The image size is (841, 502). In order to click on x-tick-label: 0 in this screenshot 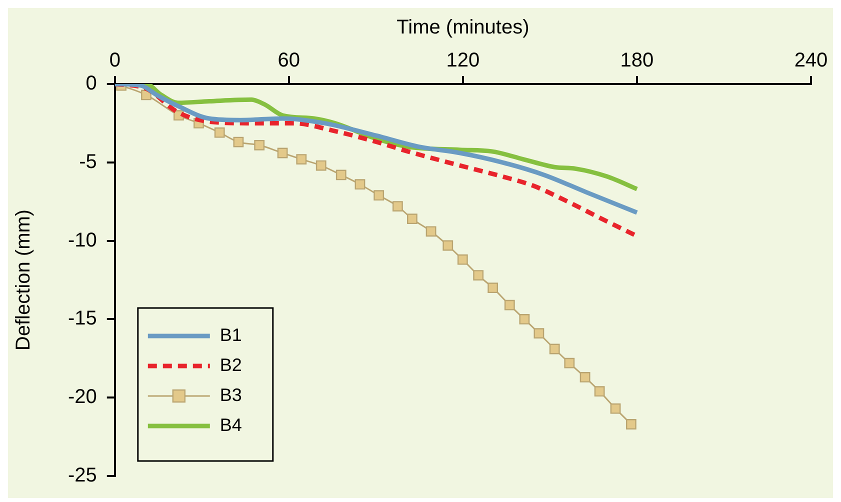, I will do `click(114, 61)`.